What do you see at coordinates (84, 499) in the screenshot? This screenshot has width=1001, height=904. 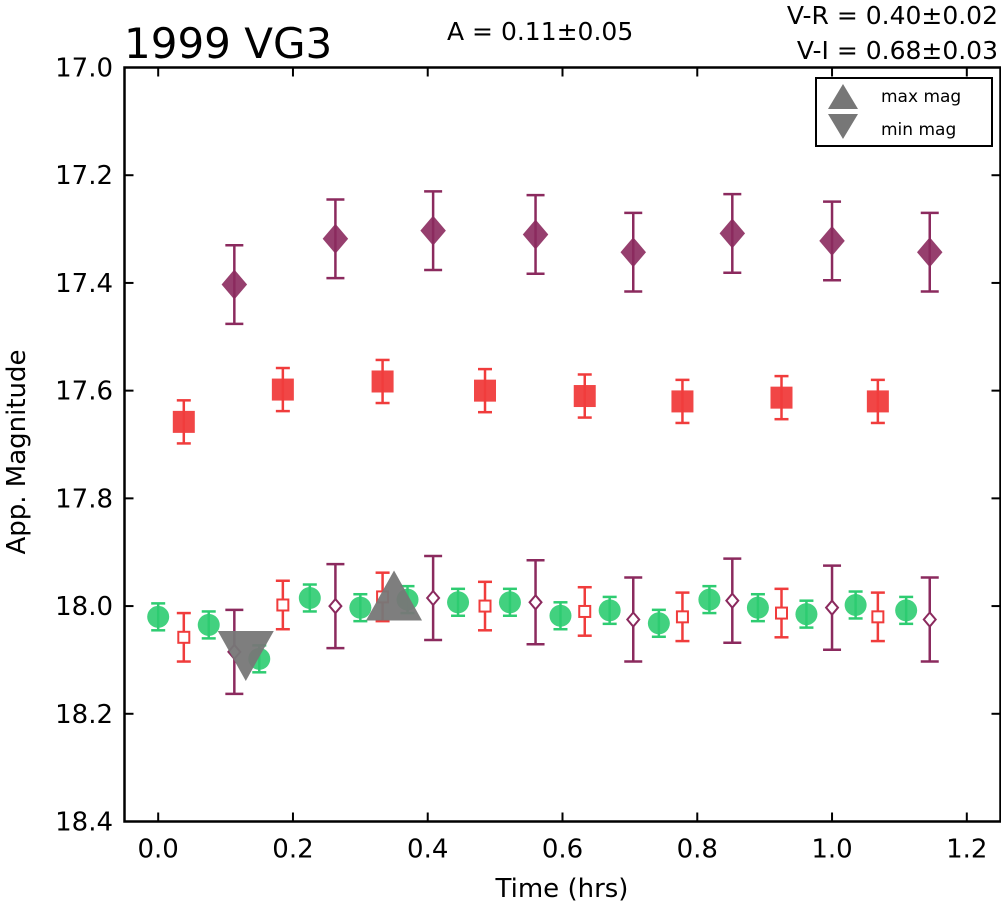 I see `y-tick-label: 17.8` at bounding box center [84, 499].